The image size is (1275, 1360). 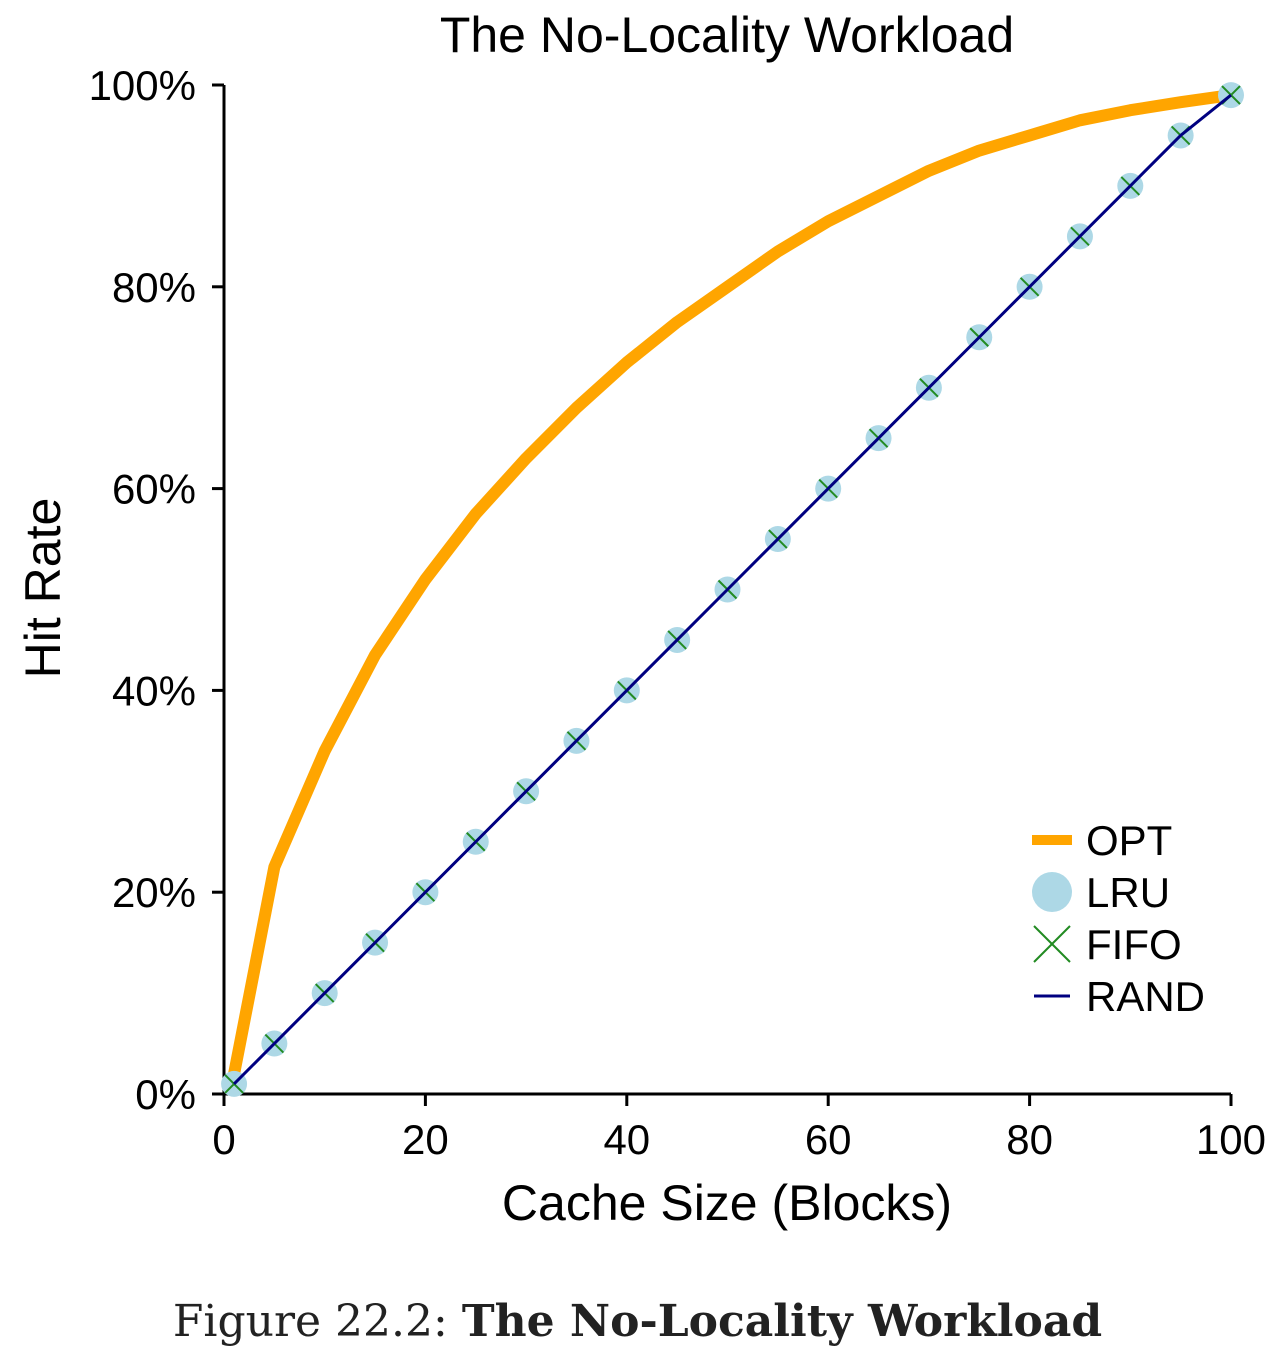 I want to click on y-tick-label: 100%, so click(x=142, y=85).